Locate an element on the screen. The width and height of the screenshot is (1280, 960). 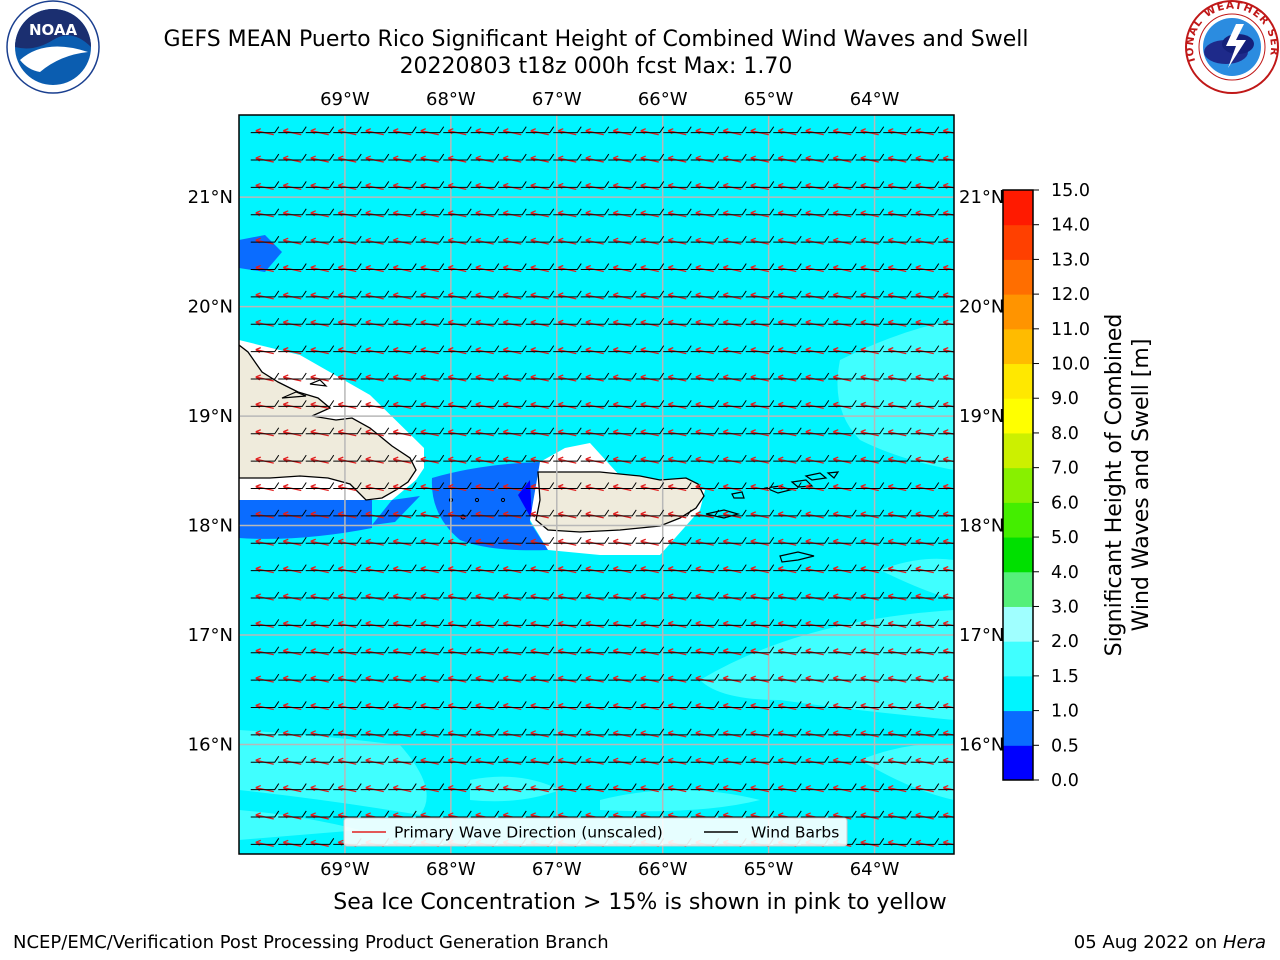
lat-label-right: 19°N is located at coordinates (981, 416).